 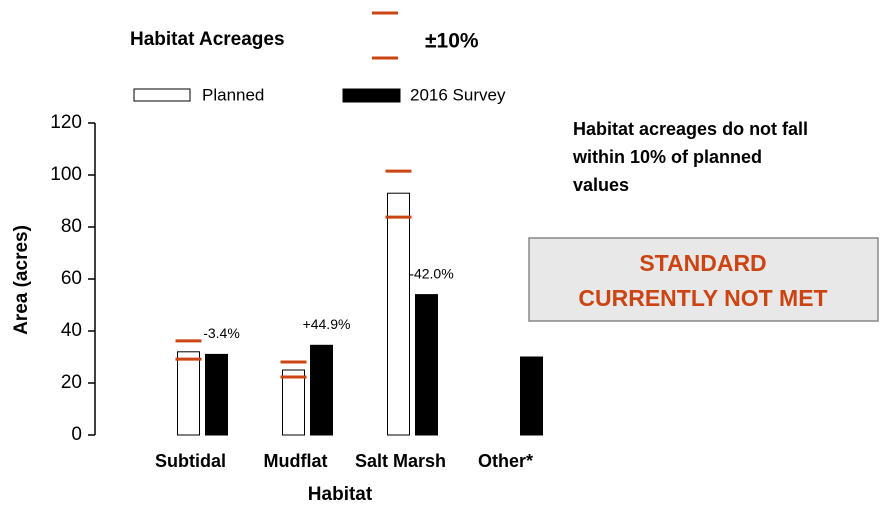 What do you see at coordinates (458, 94) in the screenshot?
I see `legend-label: 2016 Survey` at bounding box center [458, 94].